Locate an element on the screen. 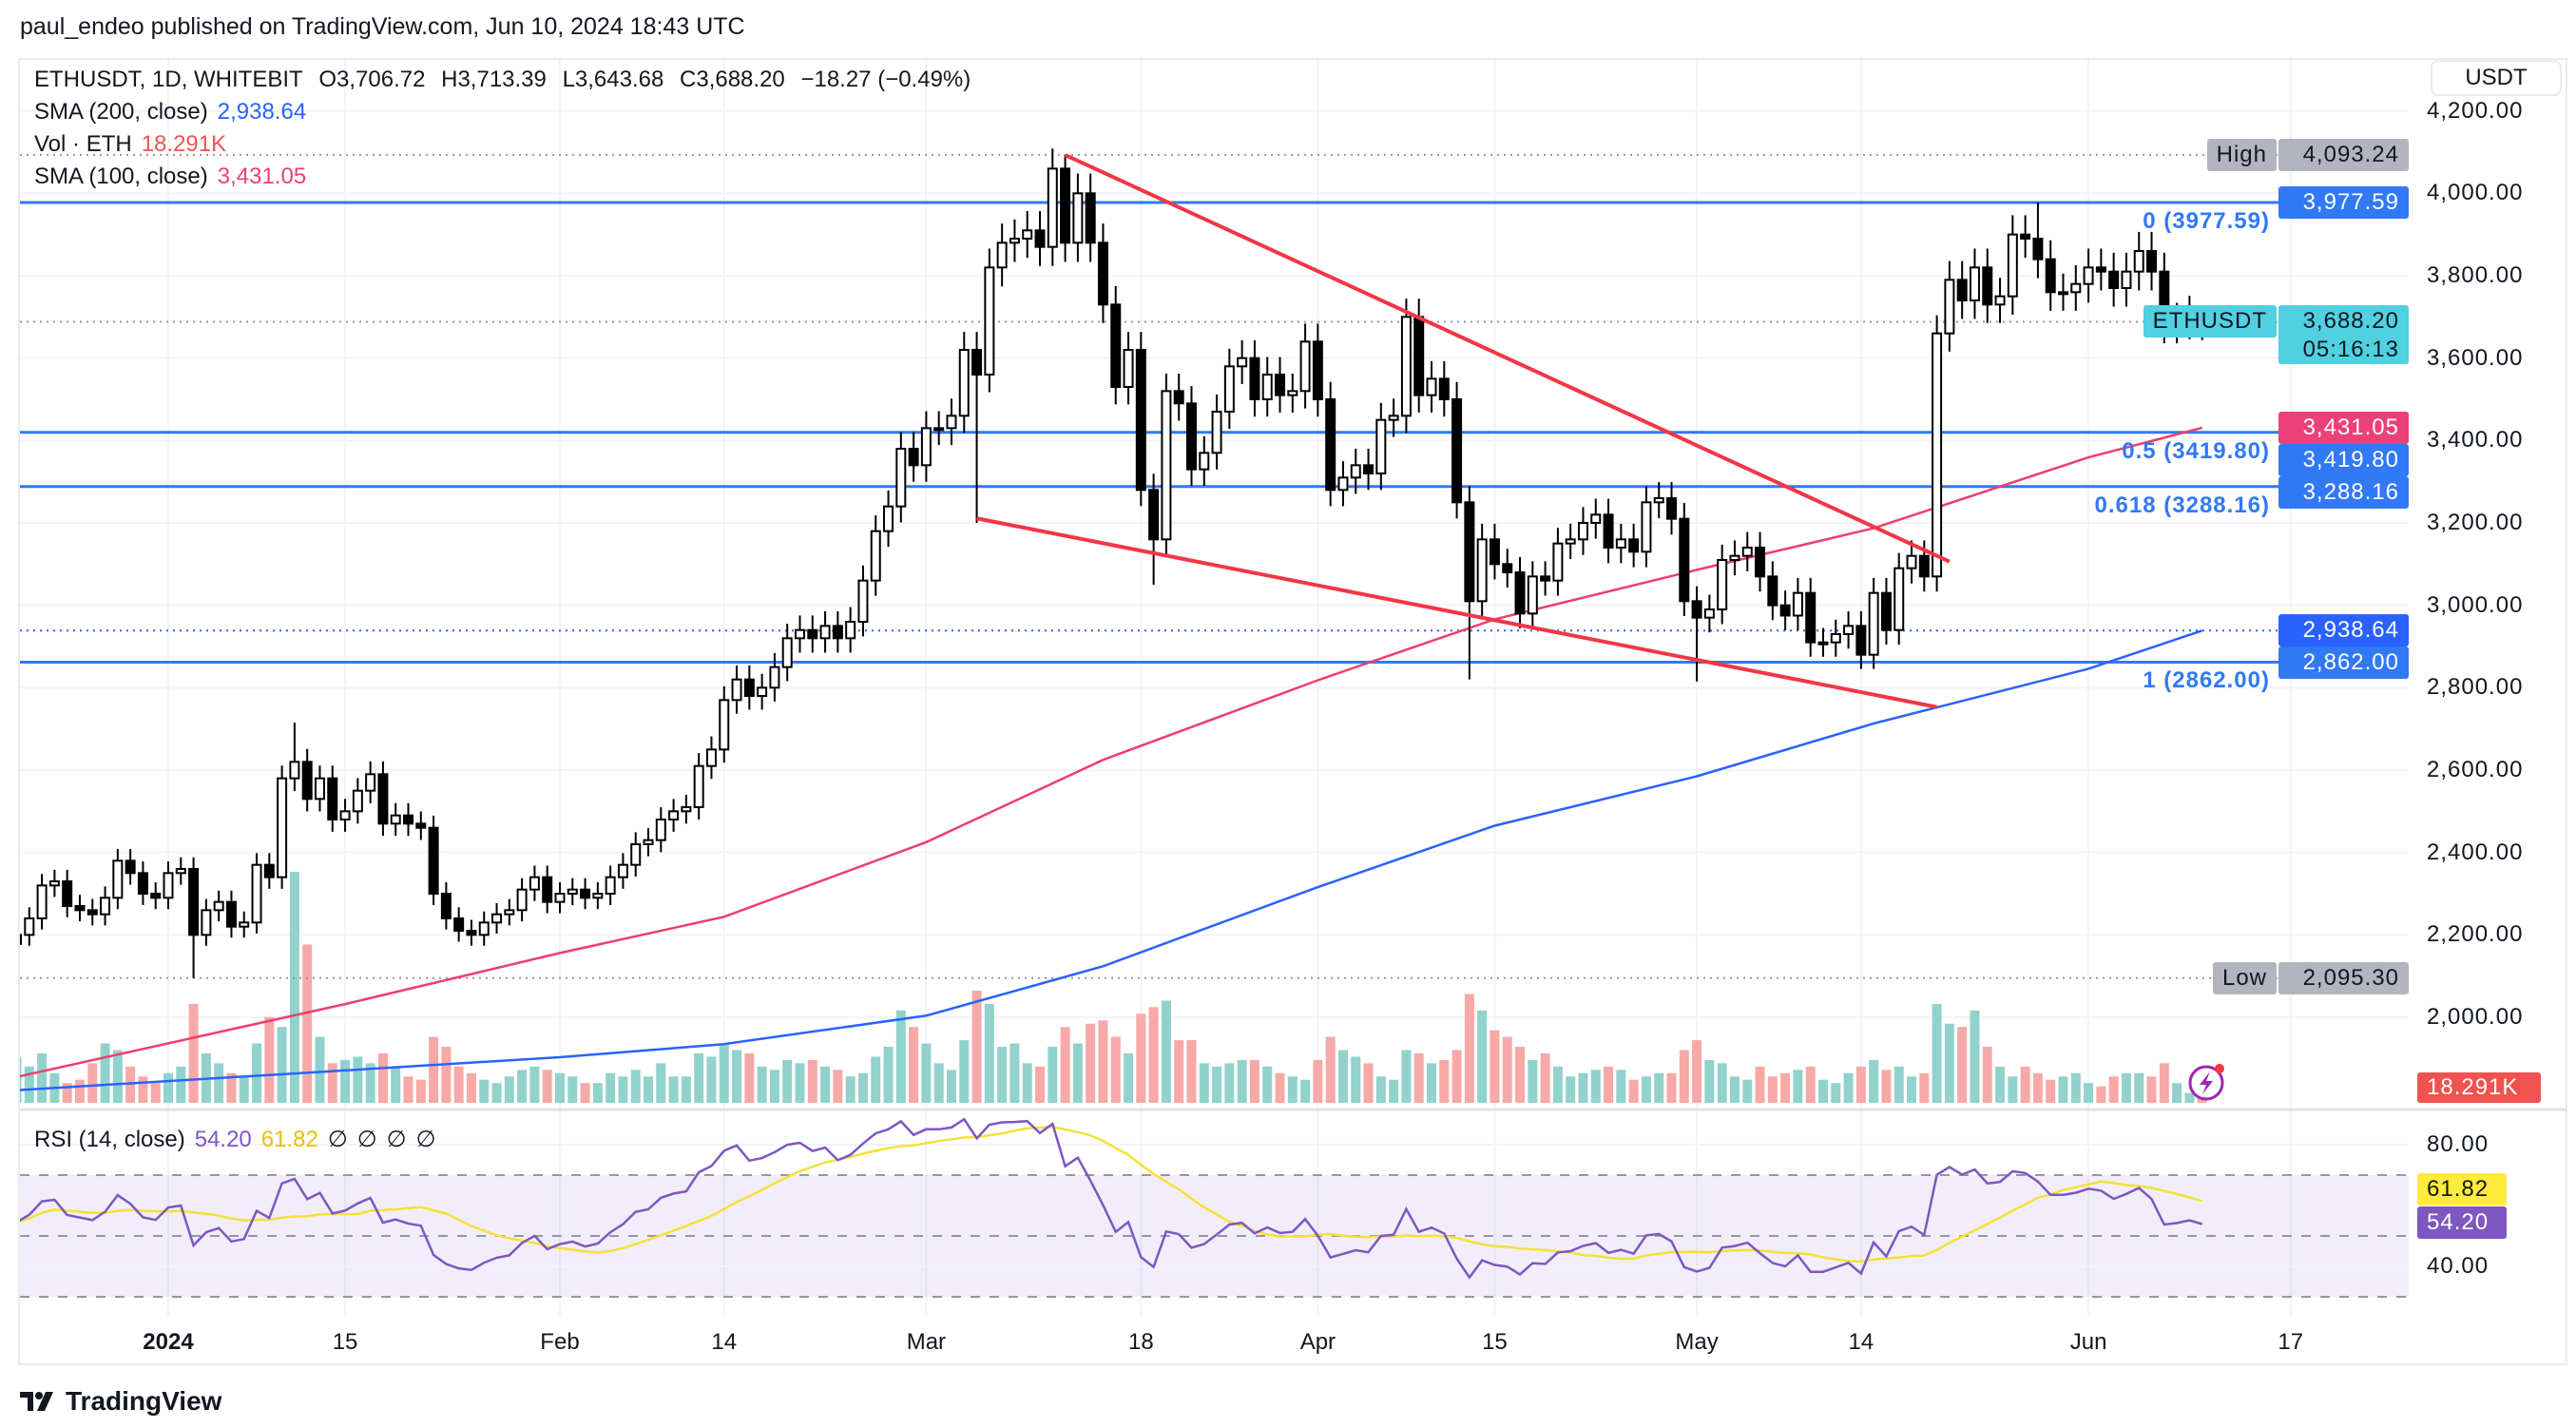 The width and height of the screenshot is (2576, 1428). ohlc-change: −18.27 (−0.49%) is located at coordinates (885, 79).